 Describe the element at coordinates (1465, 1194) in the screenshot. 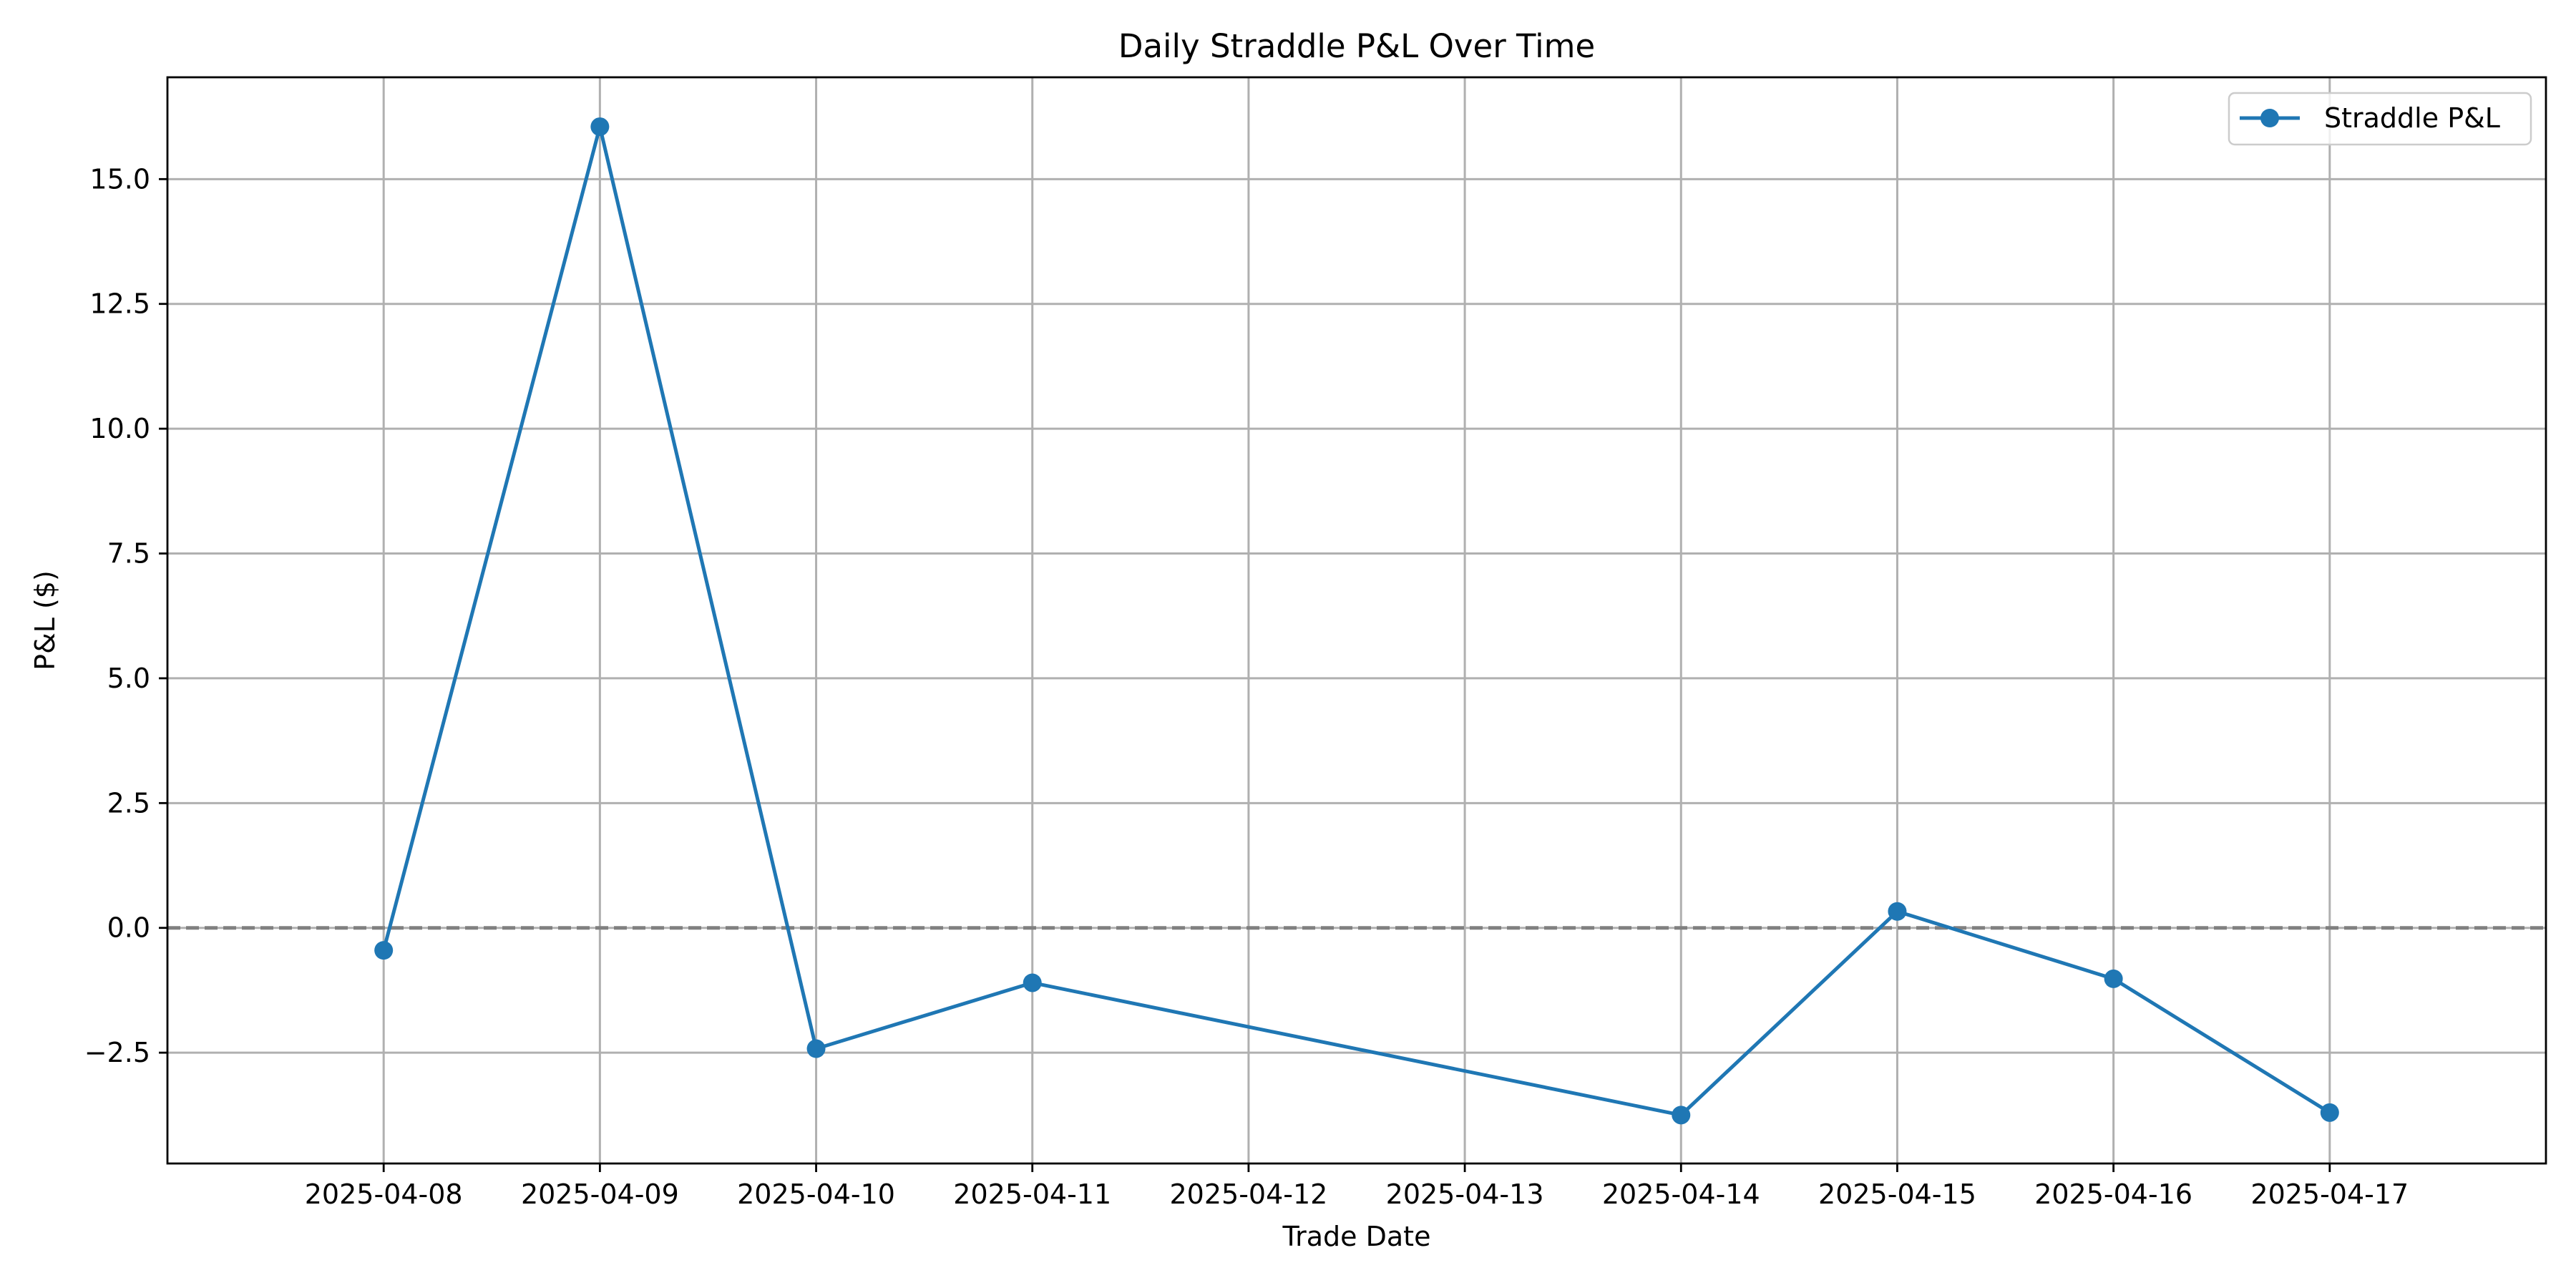

I see `x-tick-label: 2025-04-13` at that location.